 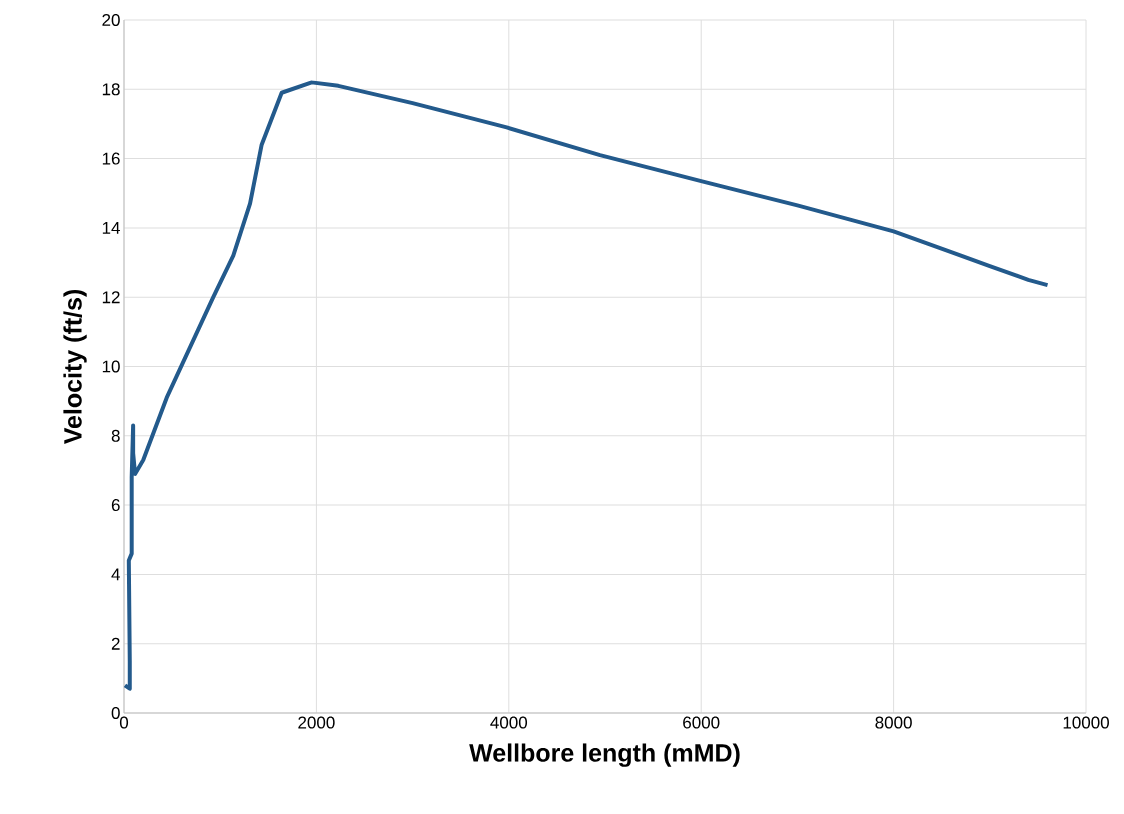 I want to click on x-tick-label: 8000, so click(x=893, y=722).